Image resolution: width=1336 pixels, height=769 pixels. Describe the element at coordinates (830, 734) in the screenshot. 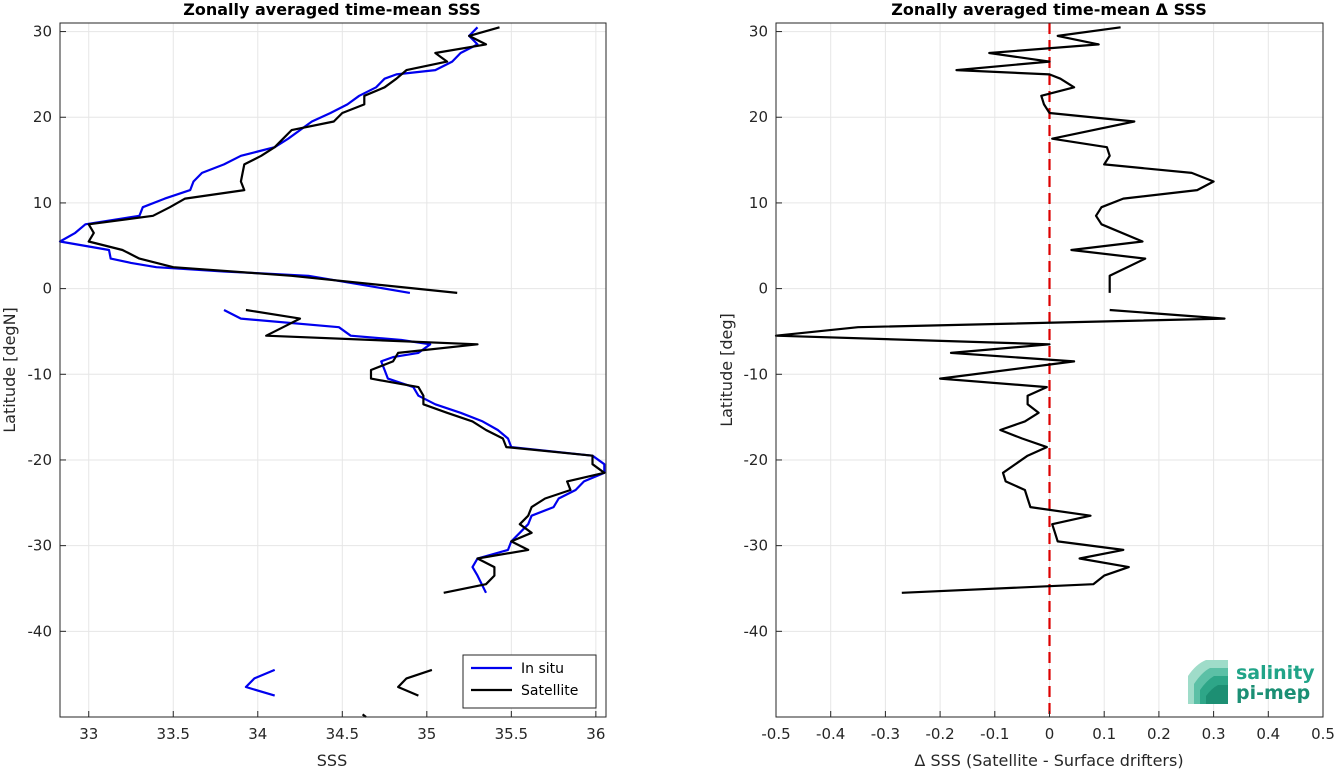

I see `x-tick-label: -0.4` at that location.